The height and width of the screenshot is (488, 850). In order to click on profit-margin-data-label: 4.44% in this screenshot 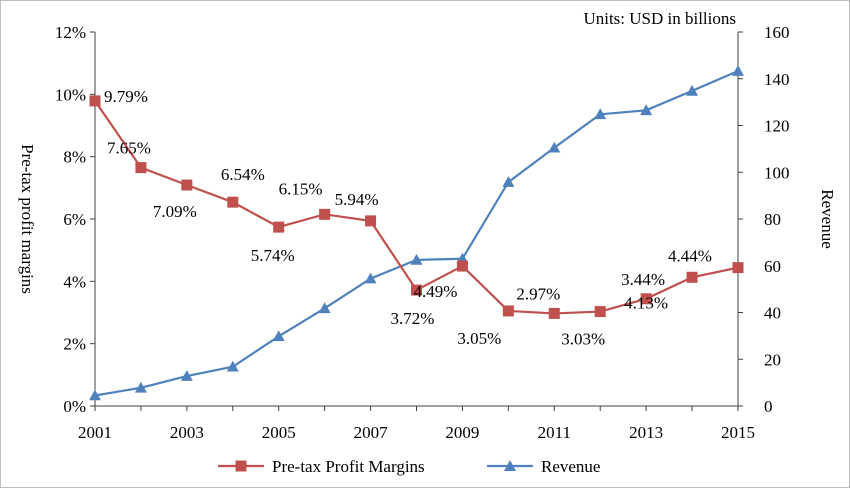, I will do `click(690, 256)`.